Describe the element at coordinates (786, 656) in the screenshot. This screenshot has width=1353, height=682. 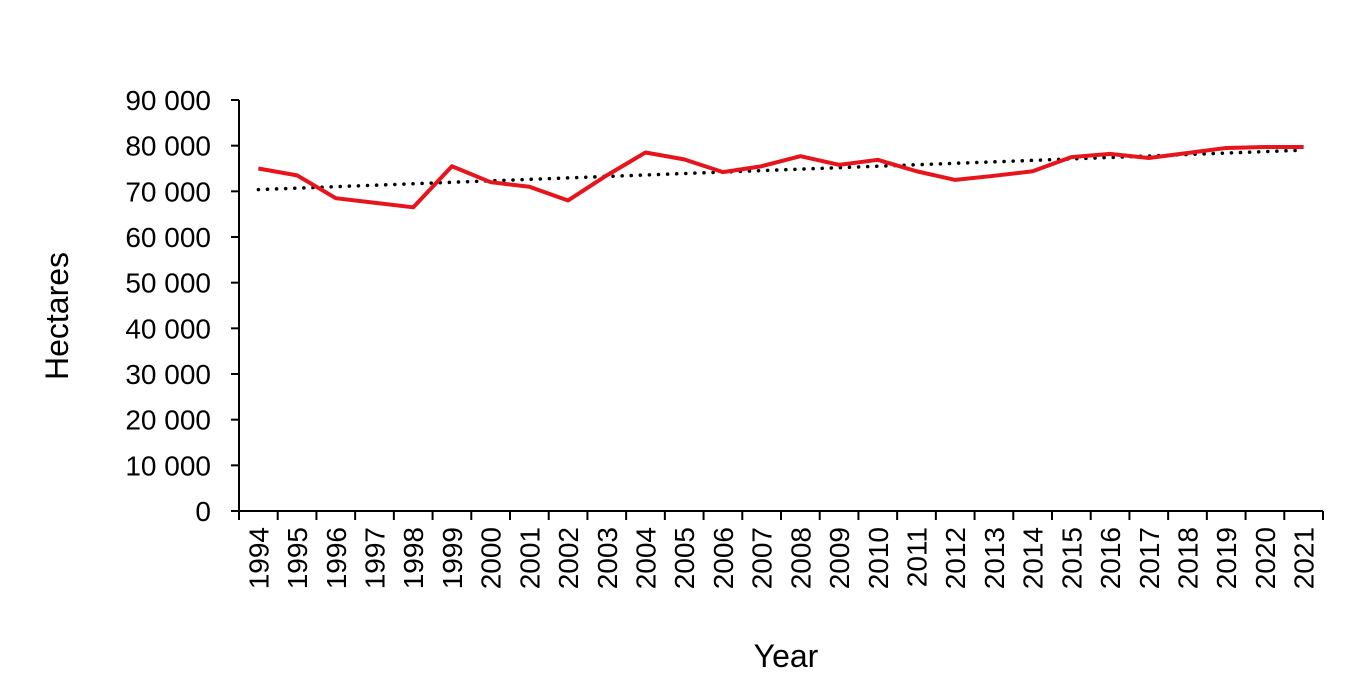
I see `x-axis-title: Year` at that location.